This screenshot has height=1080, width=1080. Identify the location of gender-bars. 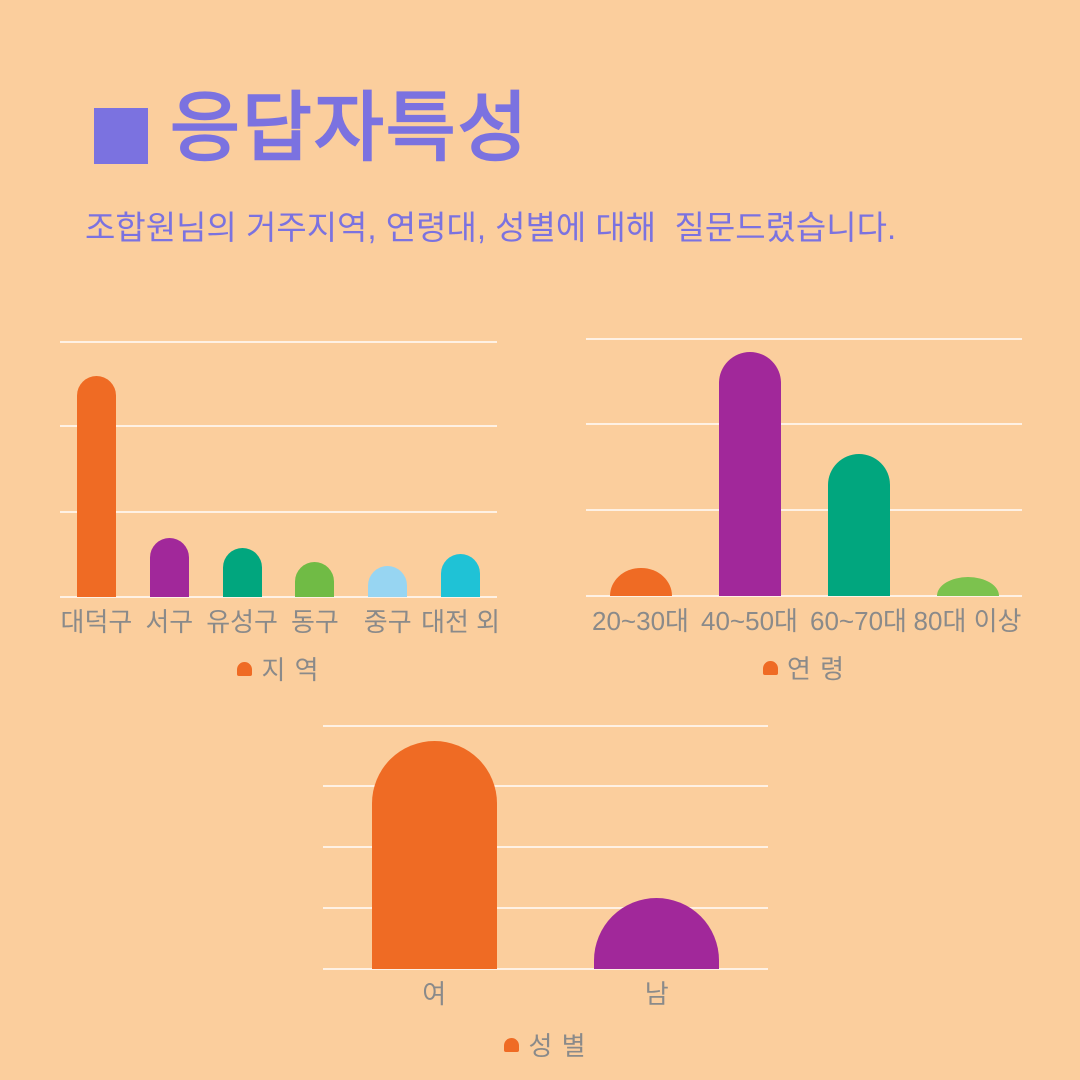
(546, 854).